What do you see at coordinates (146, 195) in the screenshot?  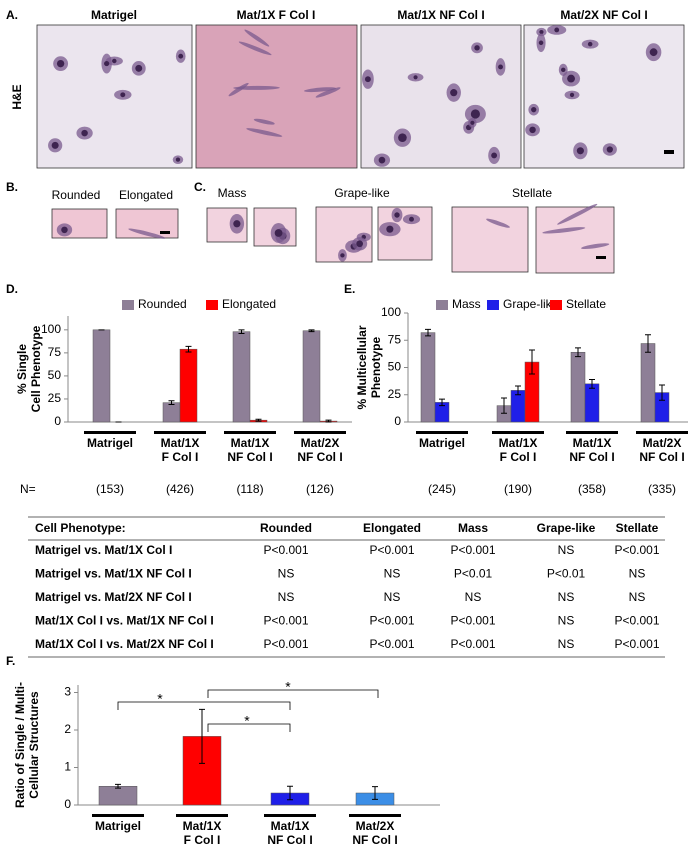 I see `example-label: Elongated` at bounding box center [146, 195].